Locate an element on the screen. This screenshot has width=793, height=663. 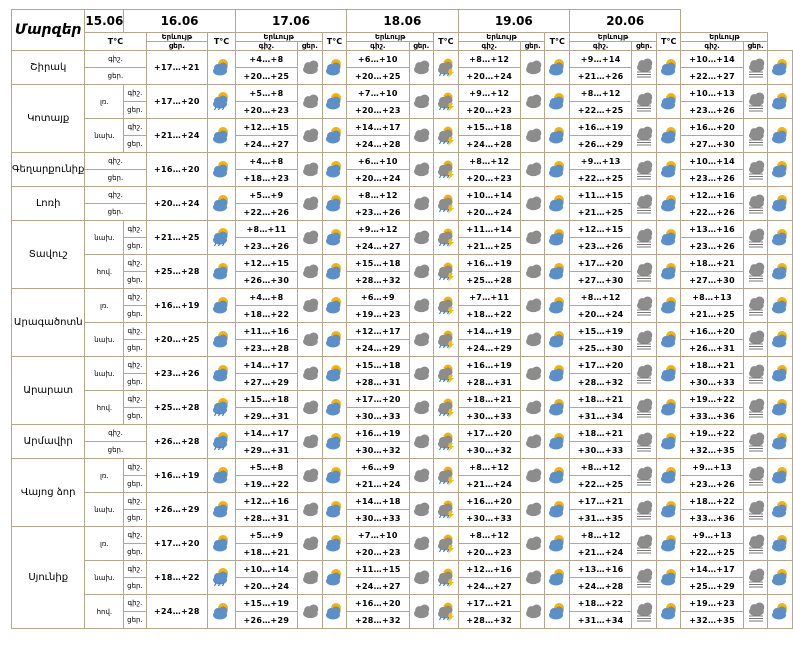
temp-range: +8…+12 is located at coordinates (601, 297).